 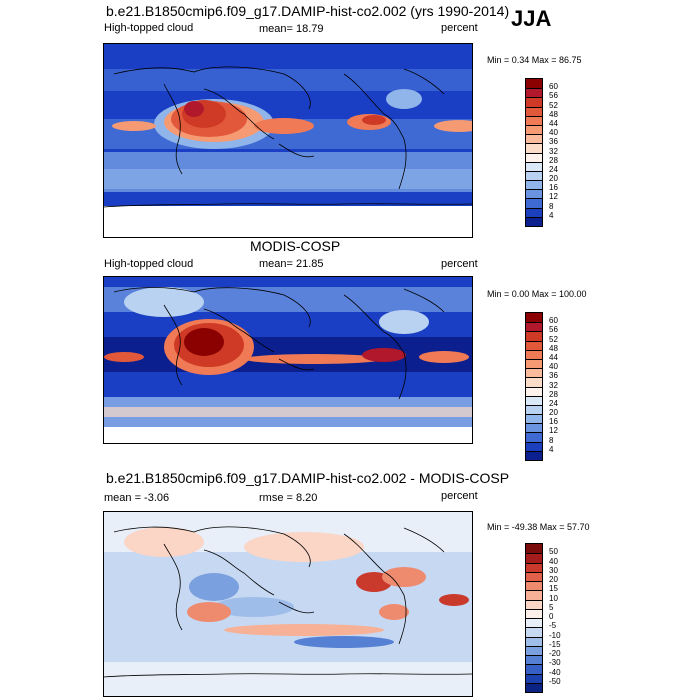 I want to click on panel3-map, so click(x=288, y=604).